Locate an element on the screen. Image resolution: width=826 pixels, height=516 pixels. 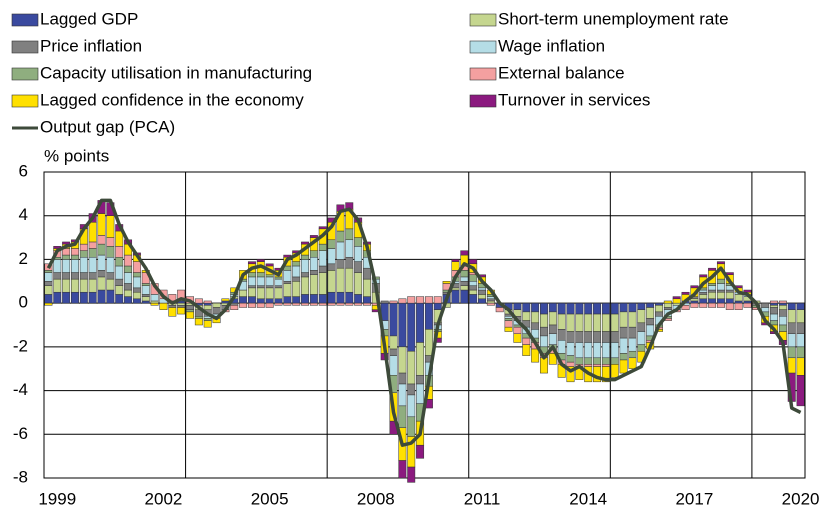
y-tick-label: -2 is located at coordinates (20, 345).